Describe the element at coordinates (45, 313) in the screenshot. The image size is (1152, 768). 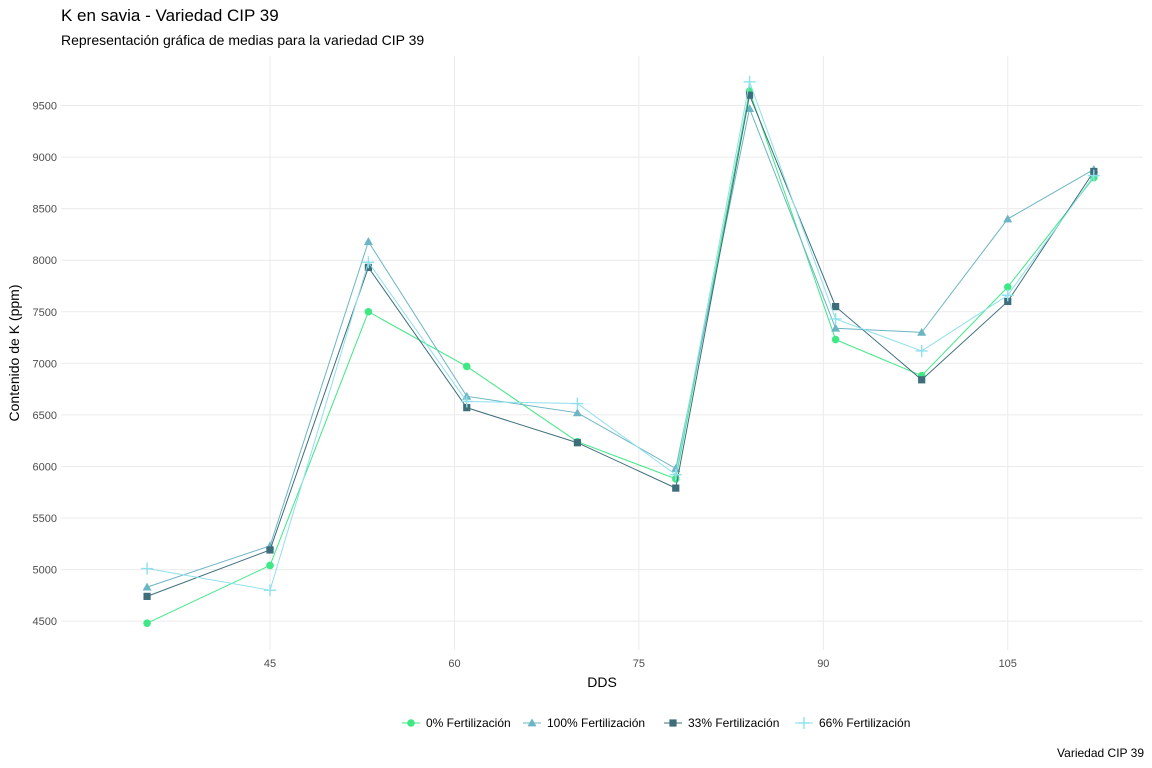
I see `y-tick-label: 7500` at that location.